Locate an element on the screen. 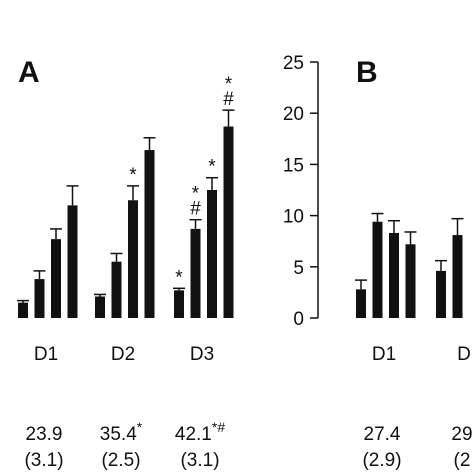  panel-label: B is located at coordinates (367, 72).